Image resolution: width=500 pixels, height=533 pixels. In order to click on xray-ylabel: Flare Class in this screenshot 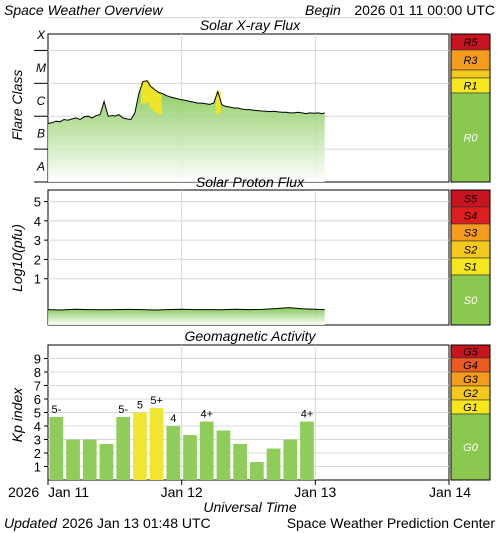, I will do `click(17, 105)`.